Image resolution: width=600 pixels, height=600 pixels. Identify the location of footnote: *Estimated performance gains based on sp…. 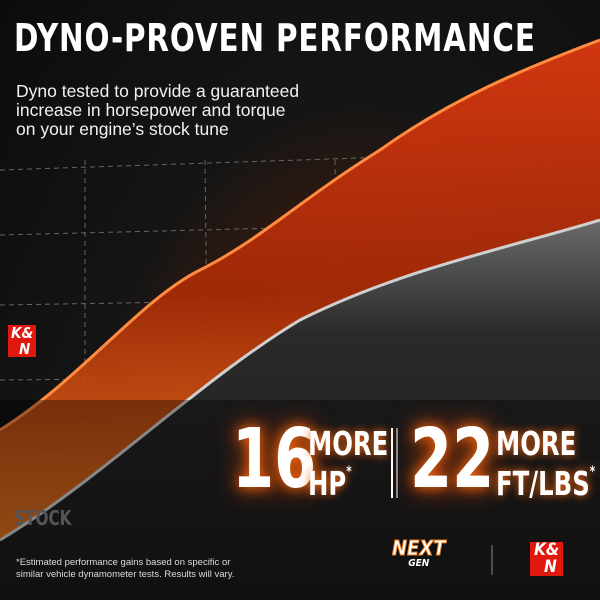
(125, 569).